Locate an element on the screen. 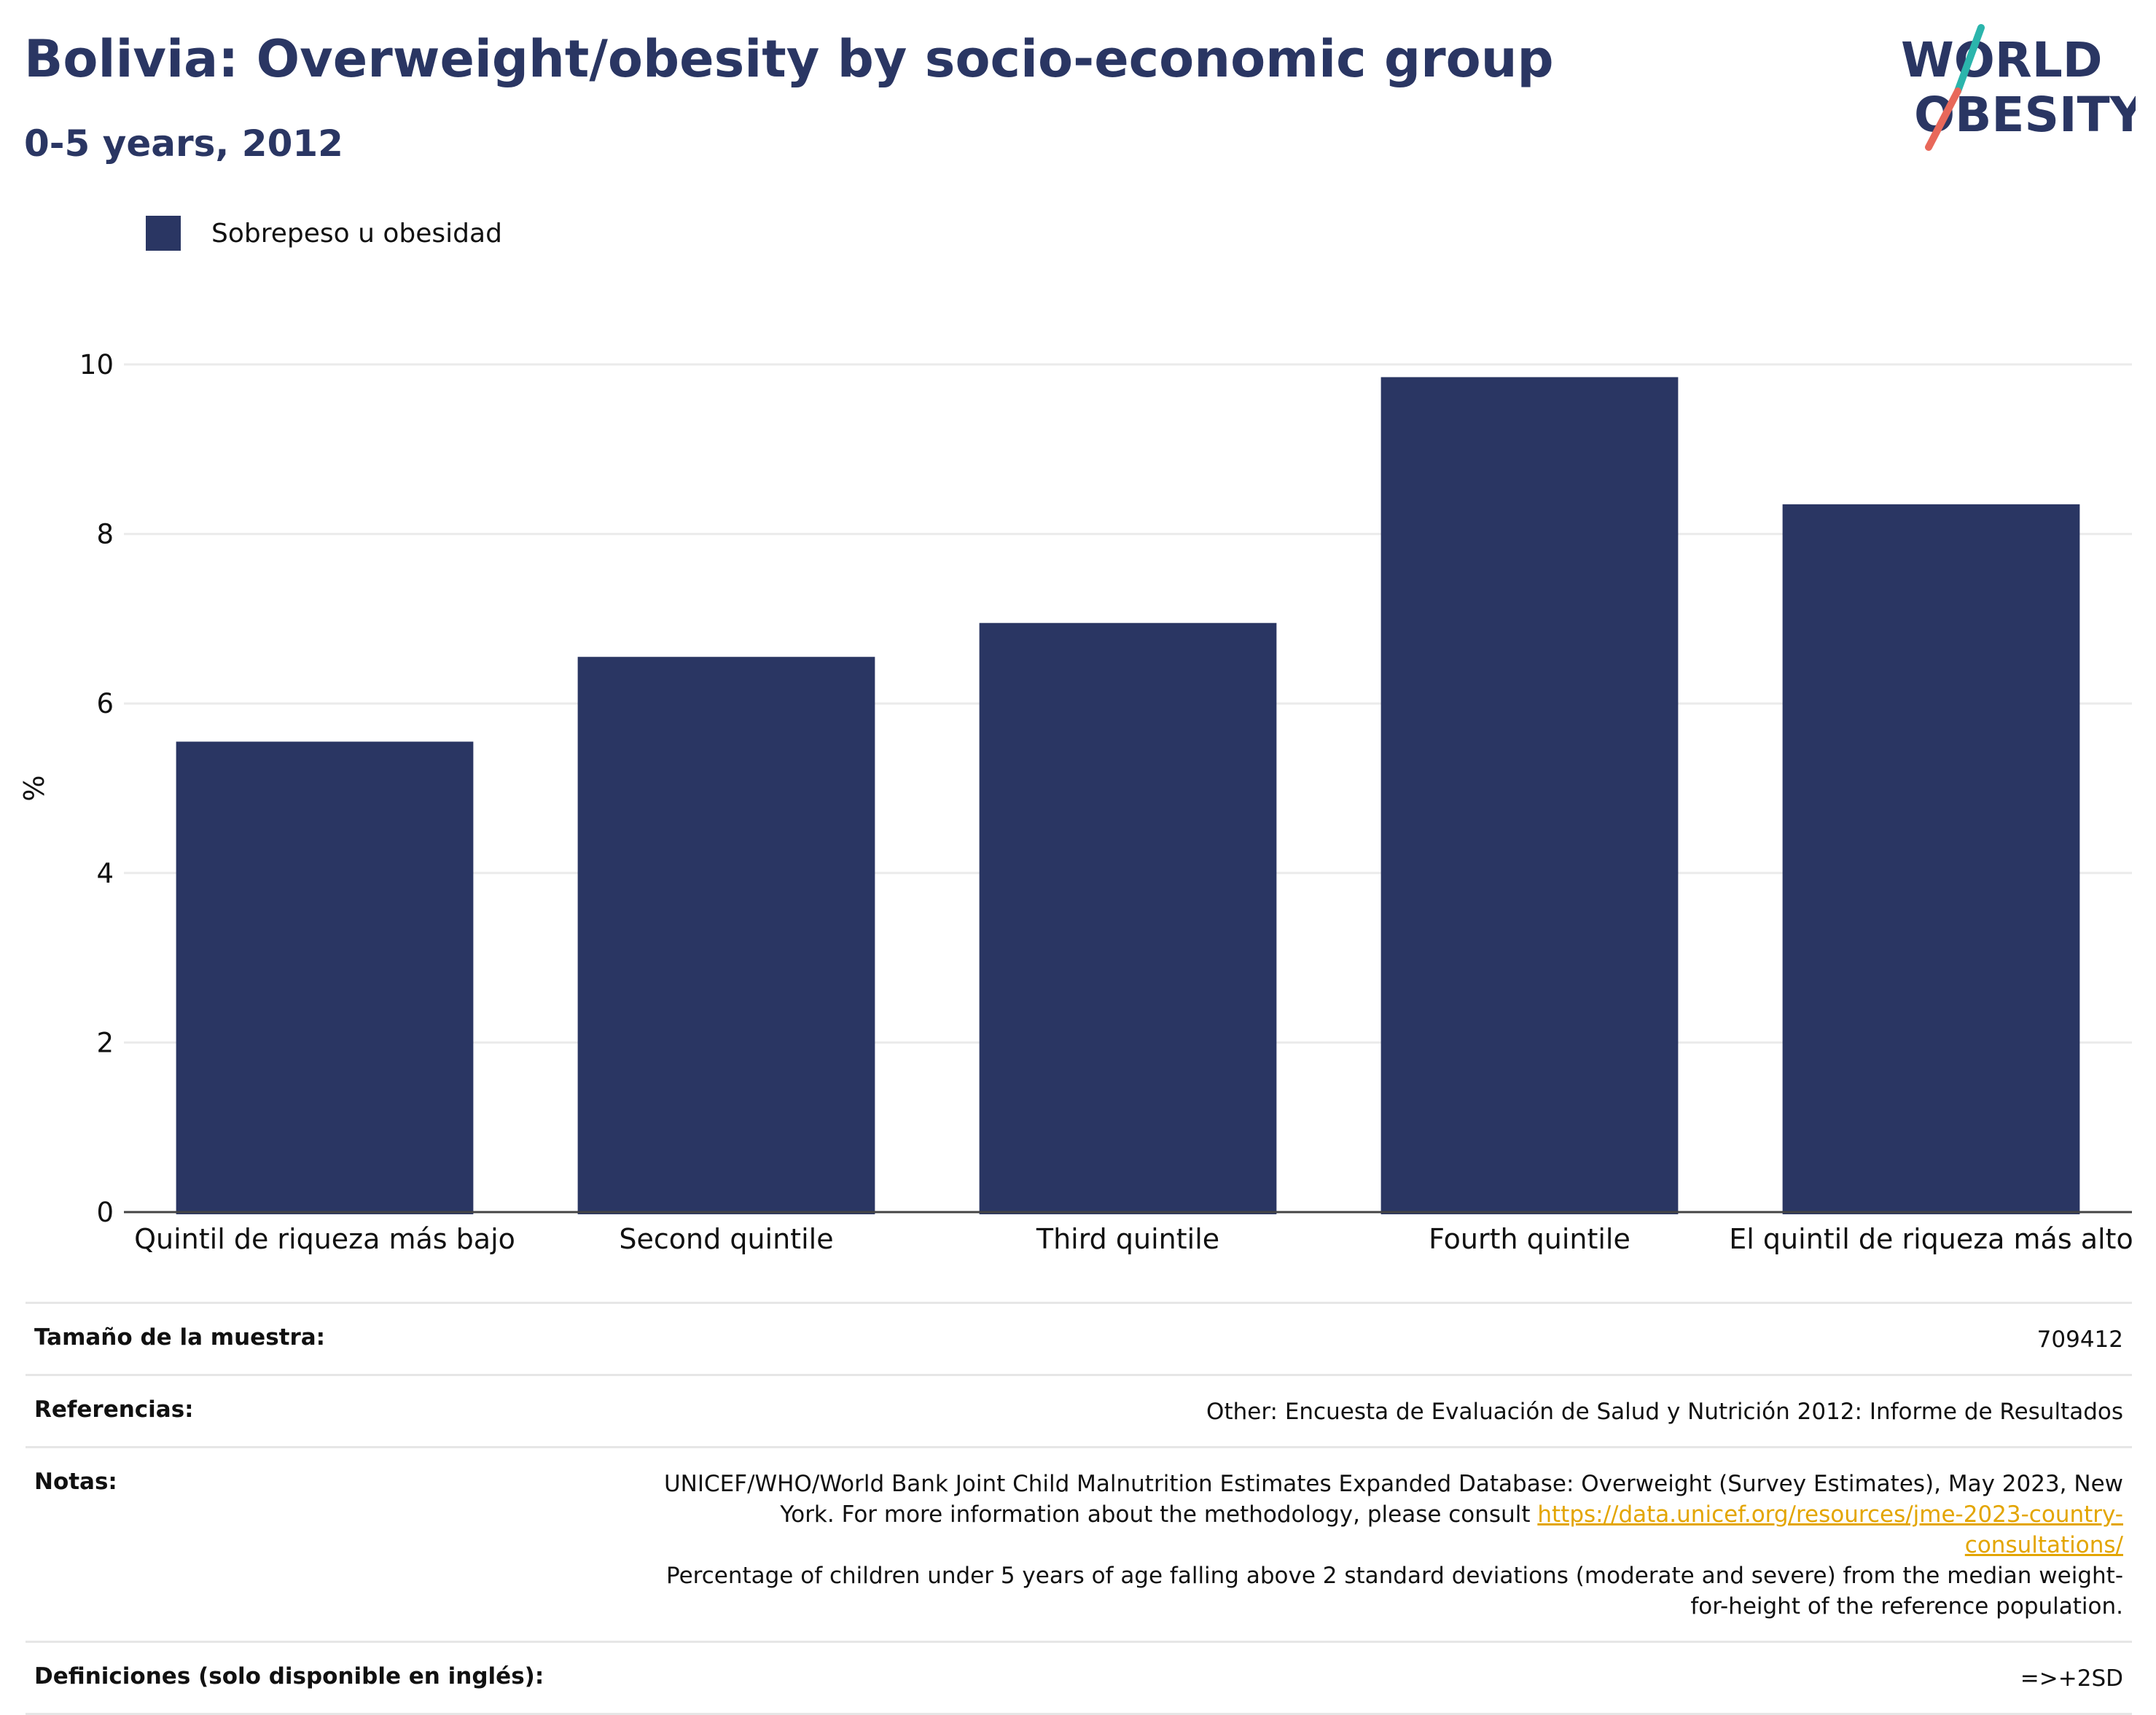 This screenshot has height=1715, width=2156. logo-line-world: WORLD is located at coordinates (2002, 60).